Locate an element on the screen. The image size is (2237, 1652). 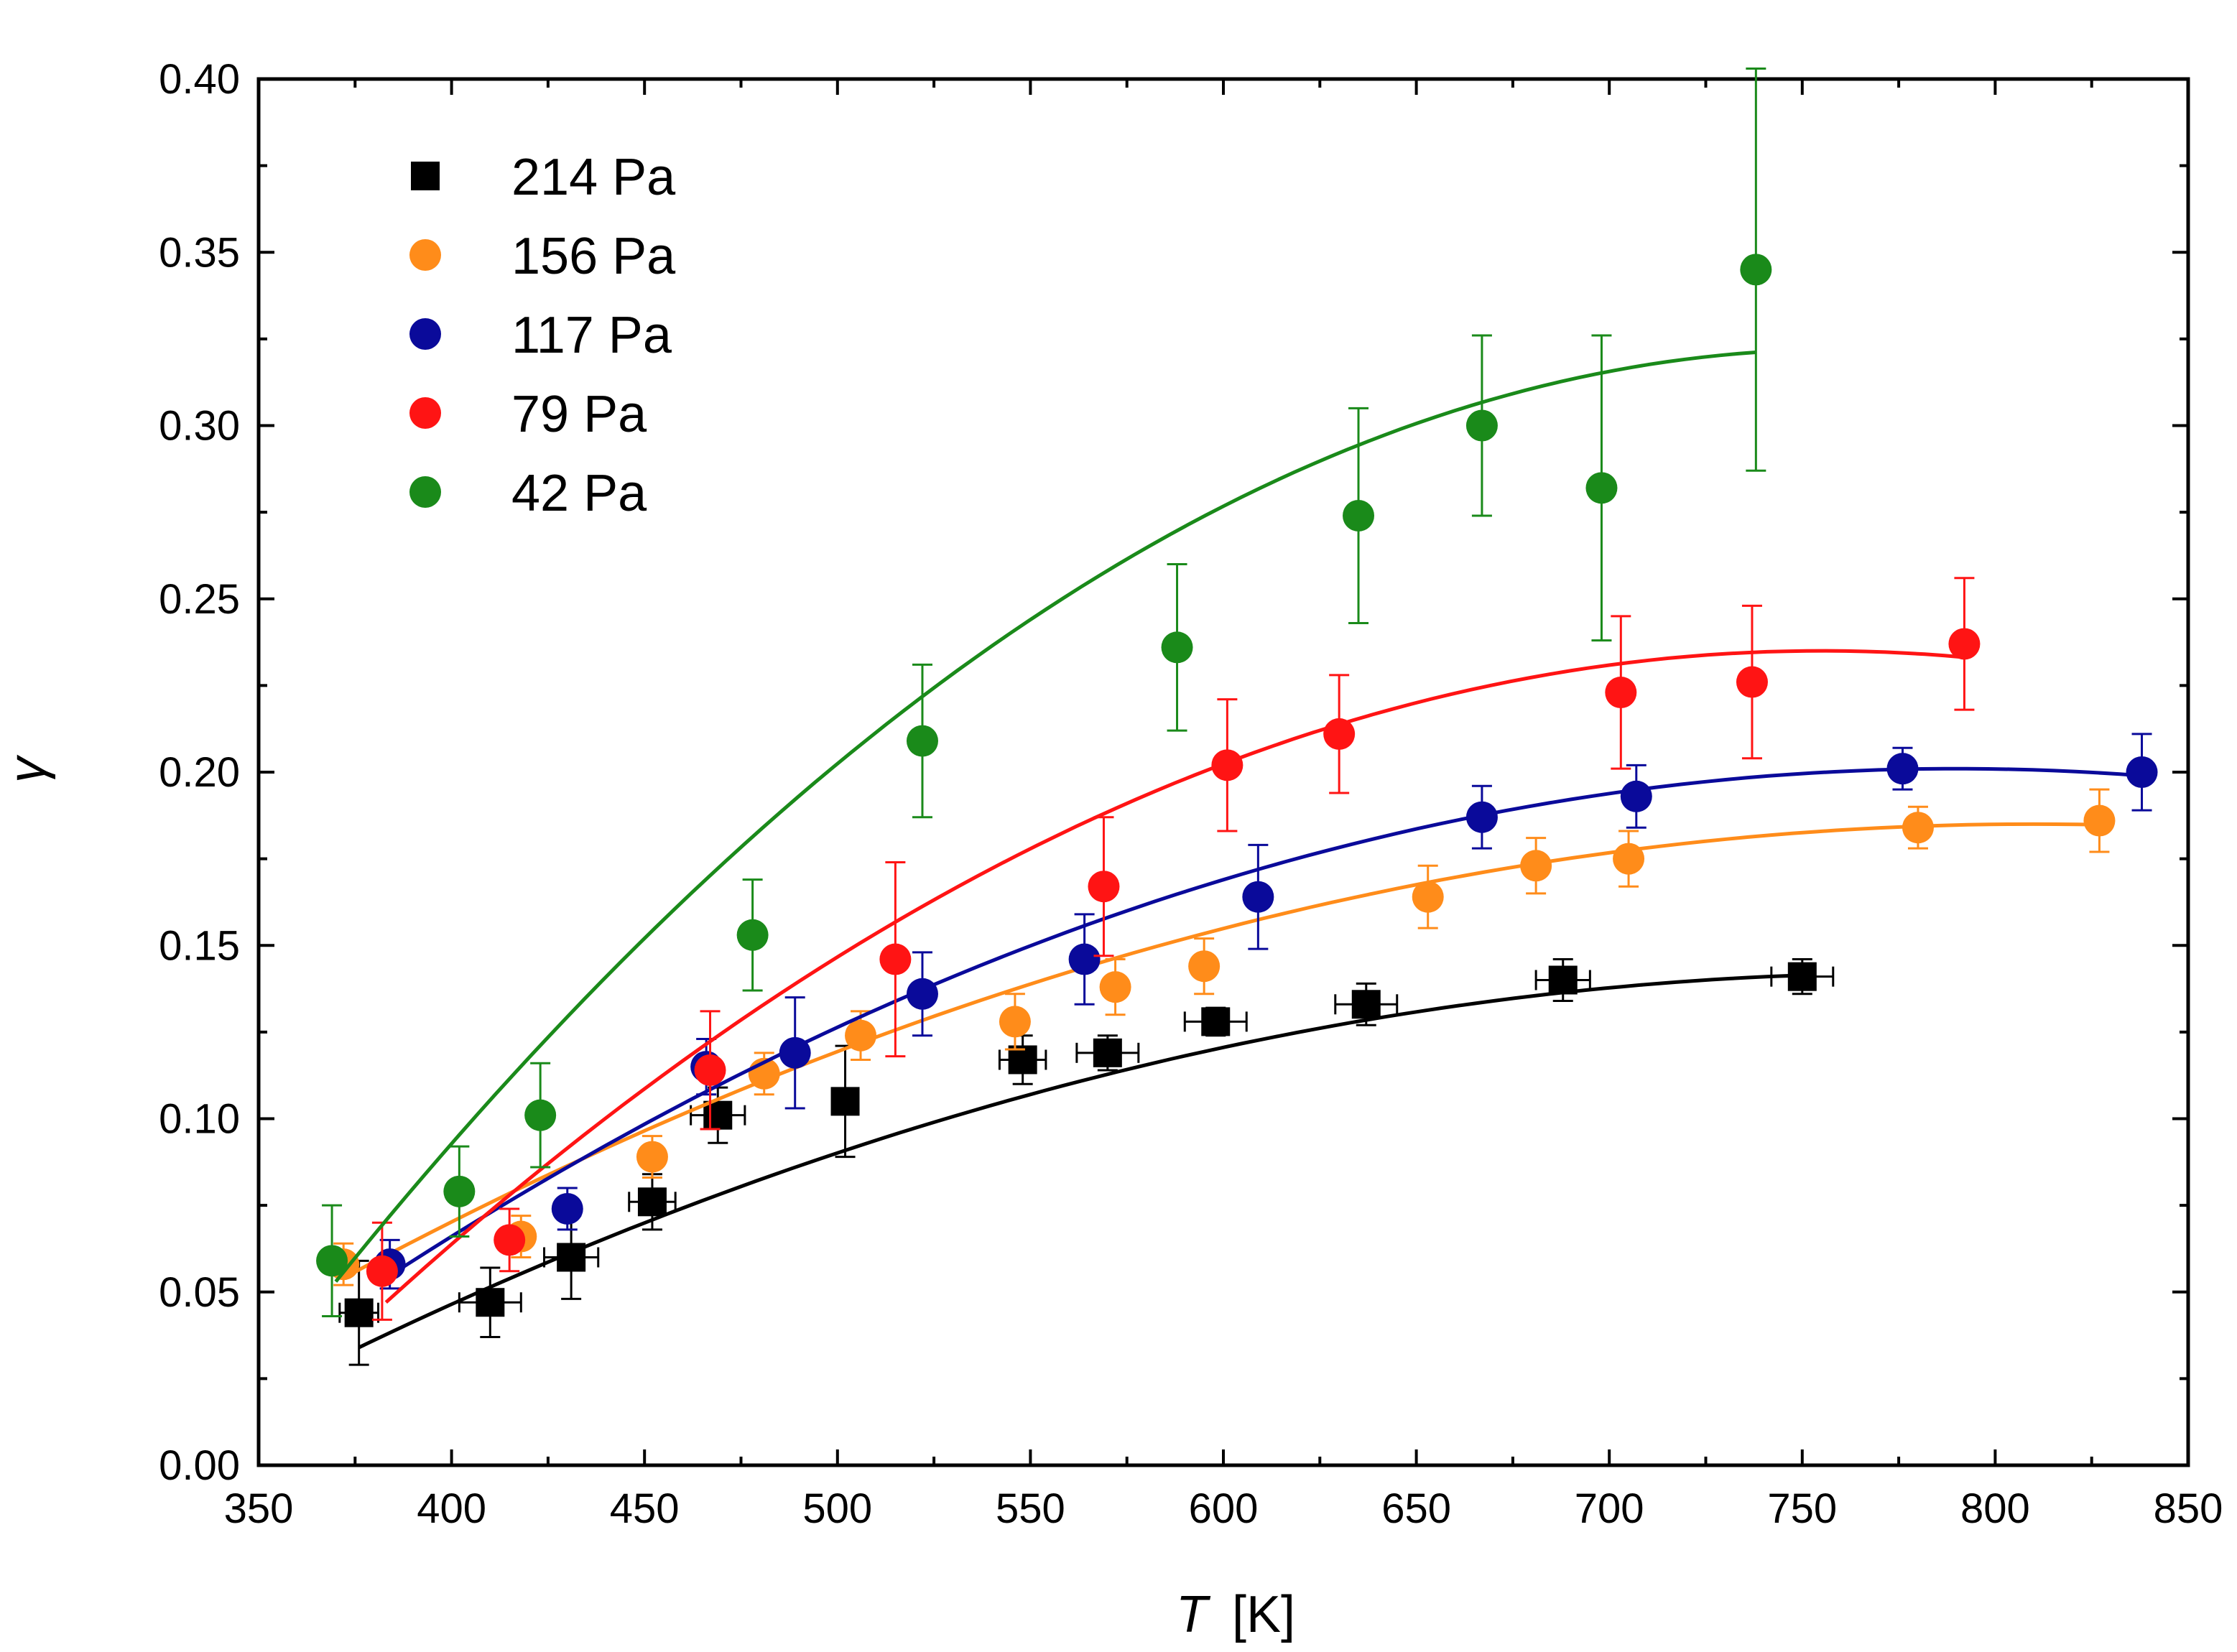
legend: 214 Pa 156 Pa 117 Pa 79 Pa 42 Pa is located at coordinates (542, 336).